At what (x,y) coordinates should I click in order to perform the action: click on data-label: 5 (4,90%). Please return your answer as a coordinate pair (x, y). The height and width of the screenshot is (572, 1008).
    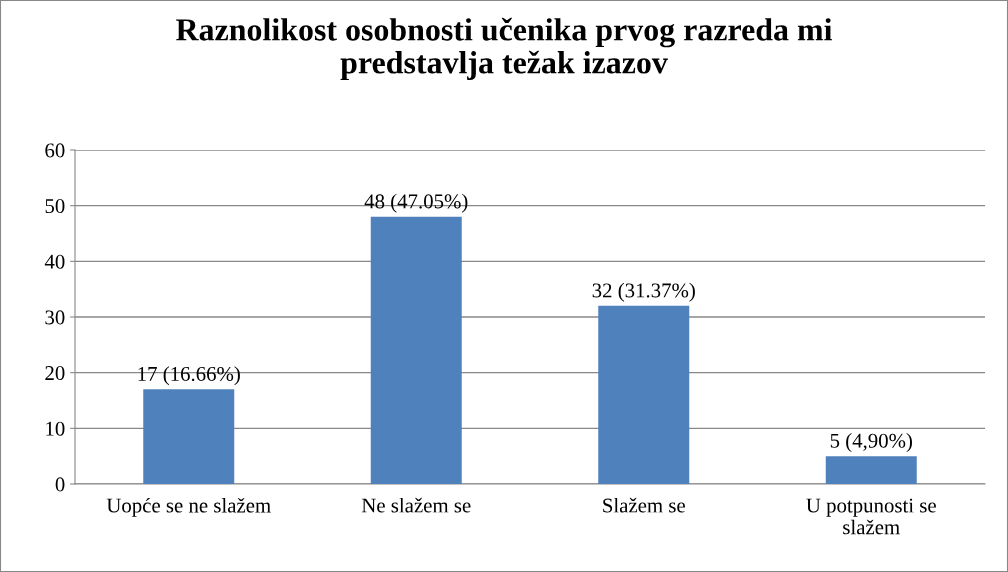
    Looking at the image, I should click on (871, 442).